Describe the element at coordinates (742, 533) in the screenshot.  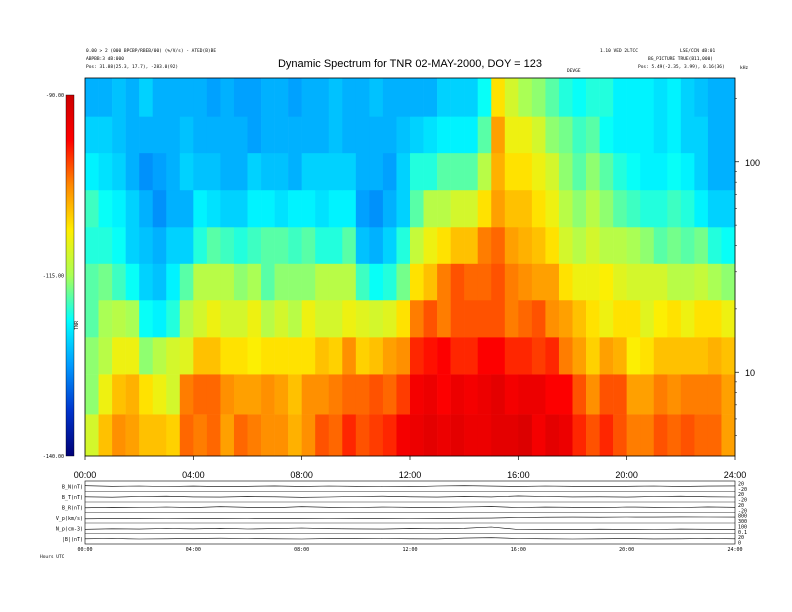
I see `right-tick-label: 0.1` at that location.